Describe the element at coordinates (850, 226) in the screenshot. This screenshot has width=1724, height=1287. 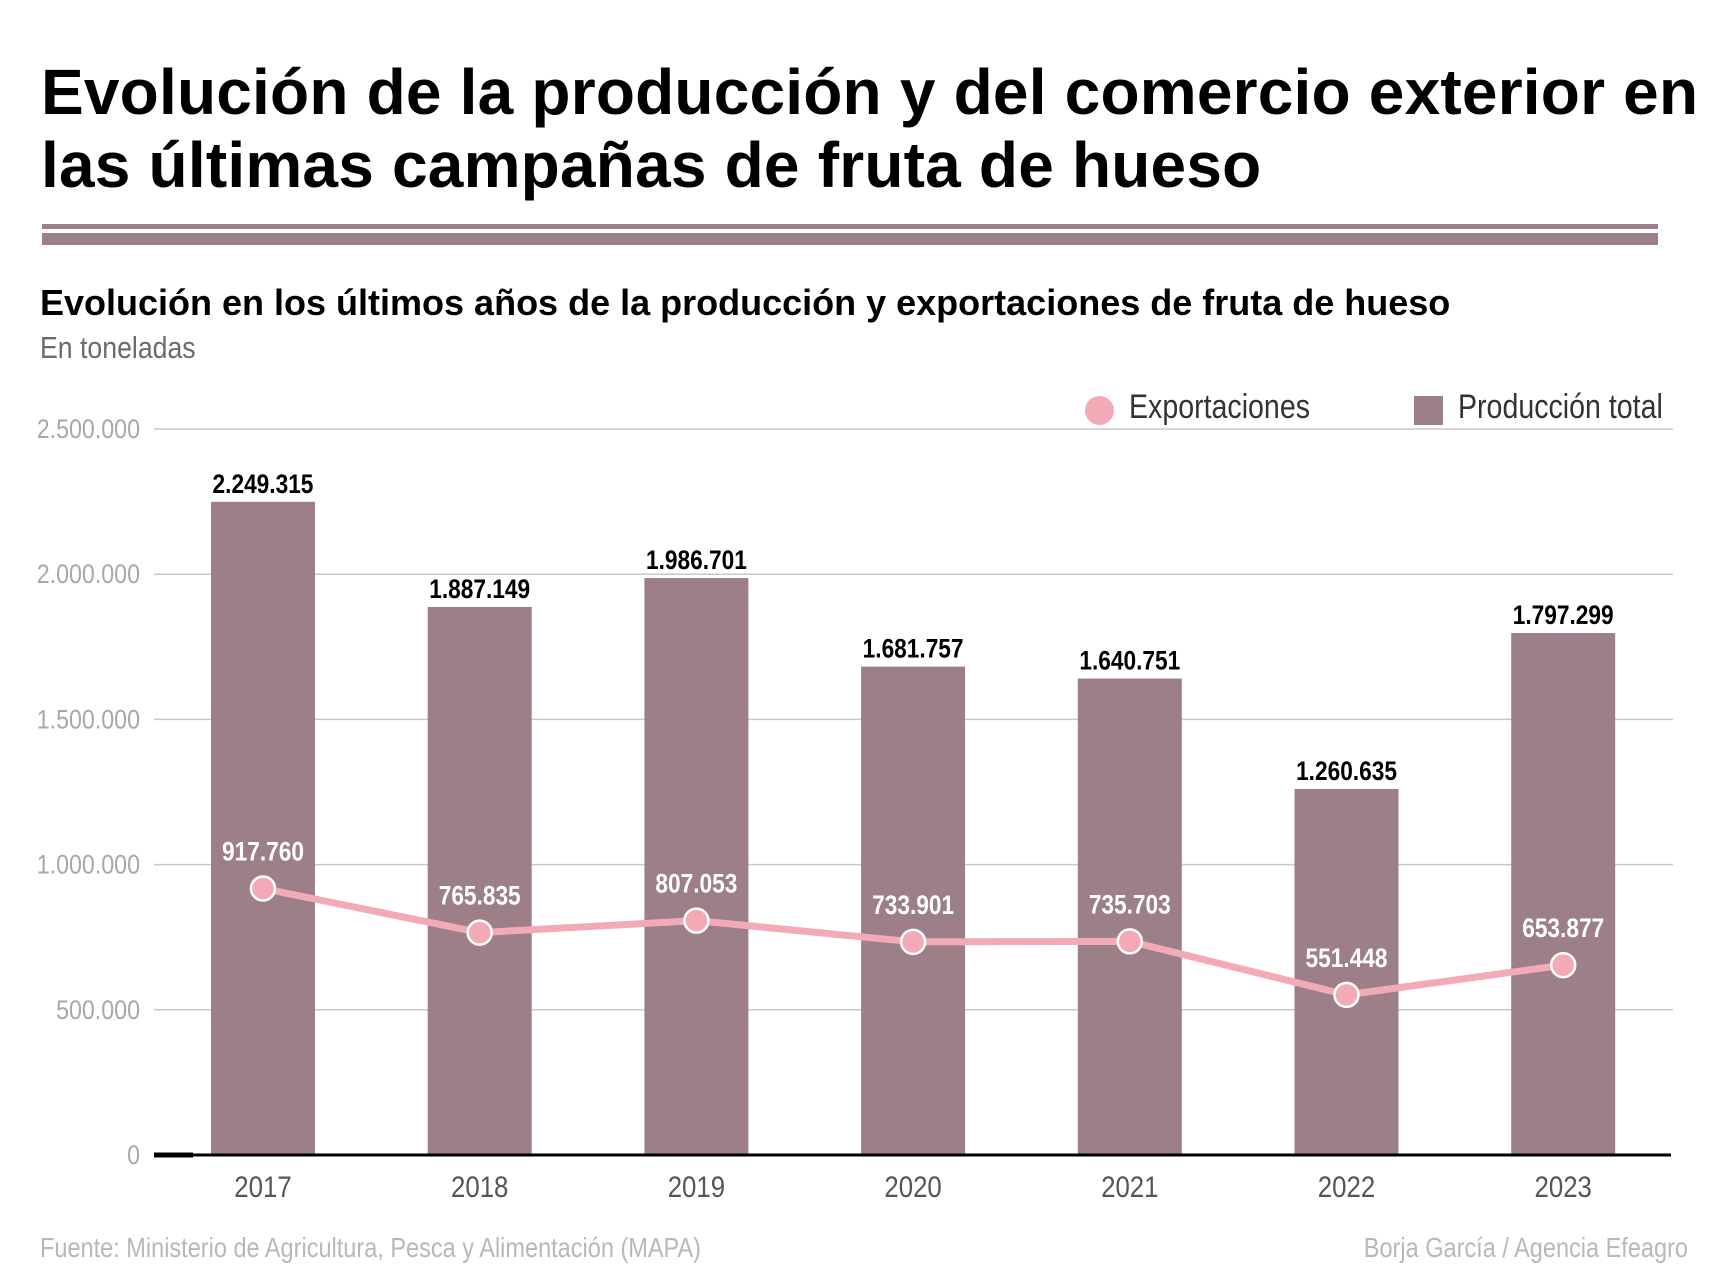
I see `title-divider-thin` at that location.